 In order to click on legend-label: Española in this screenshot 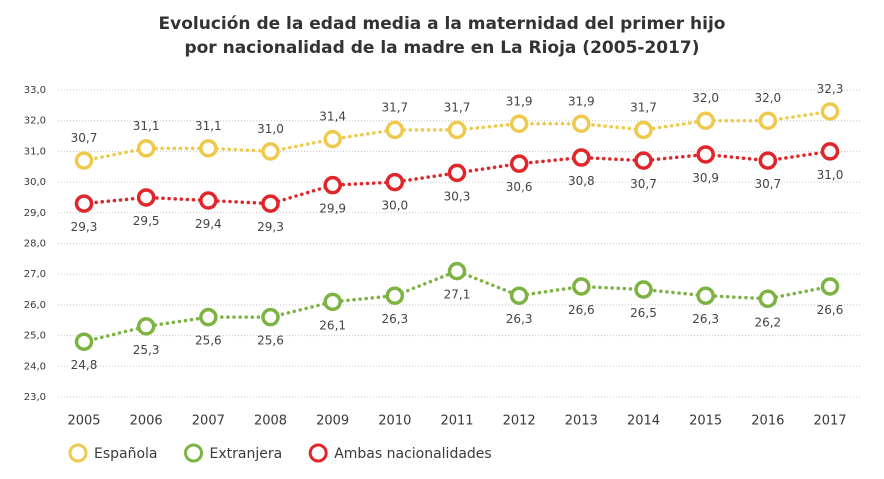, I will do `click(126, 454)`.